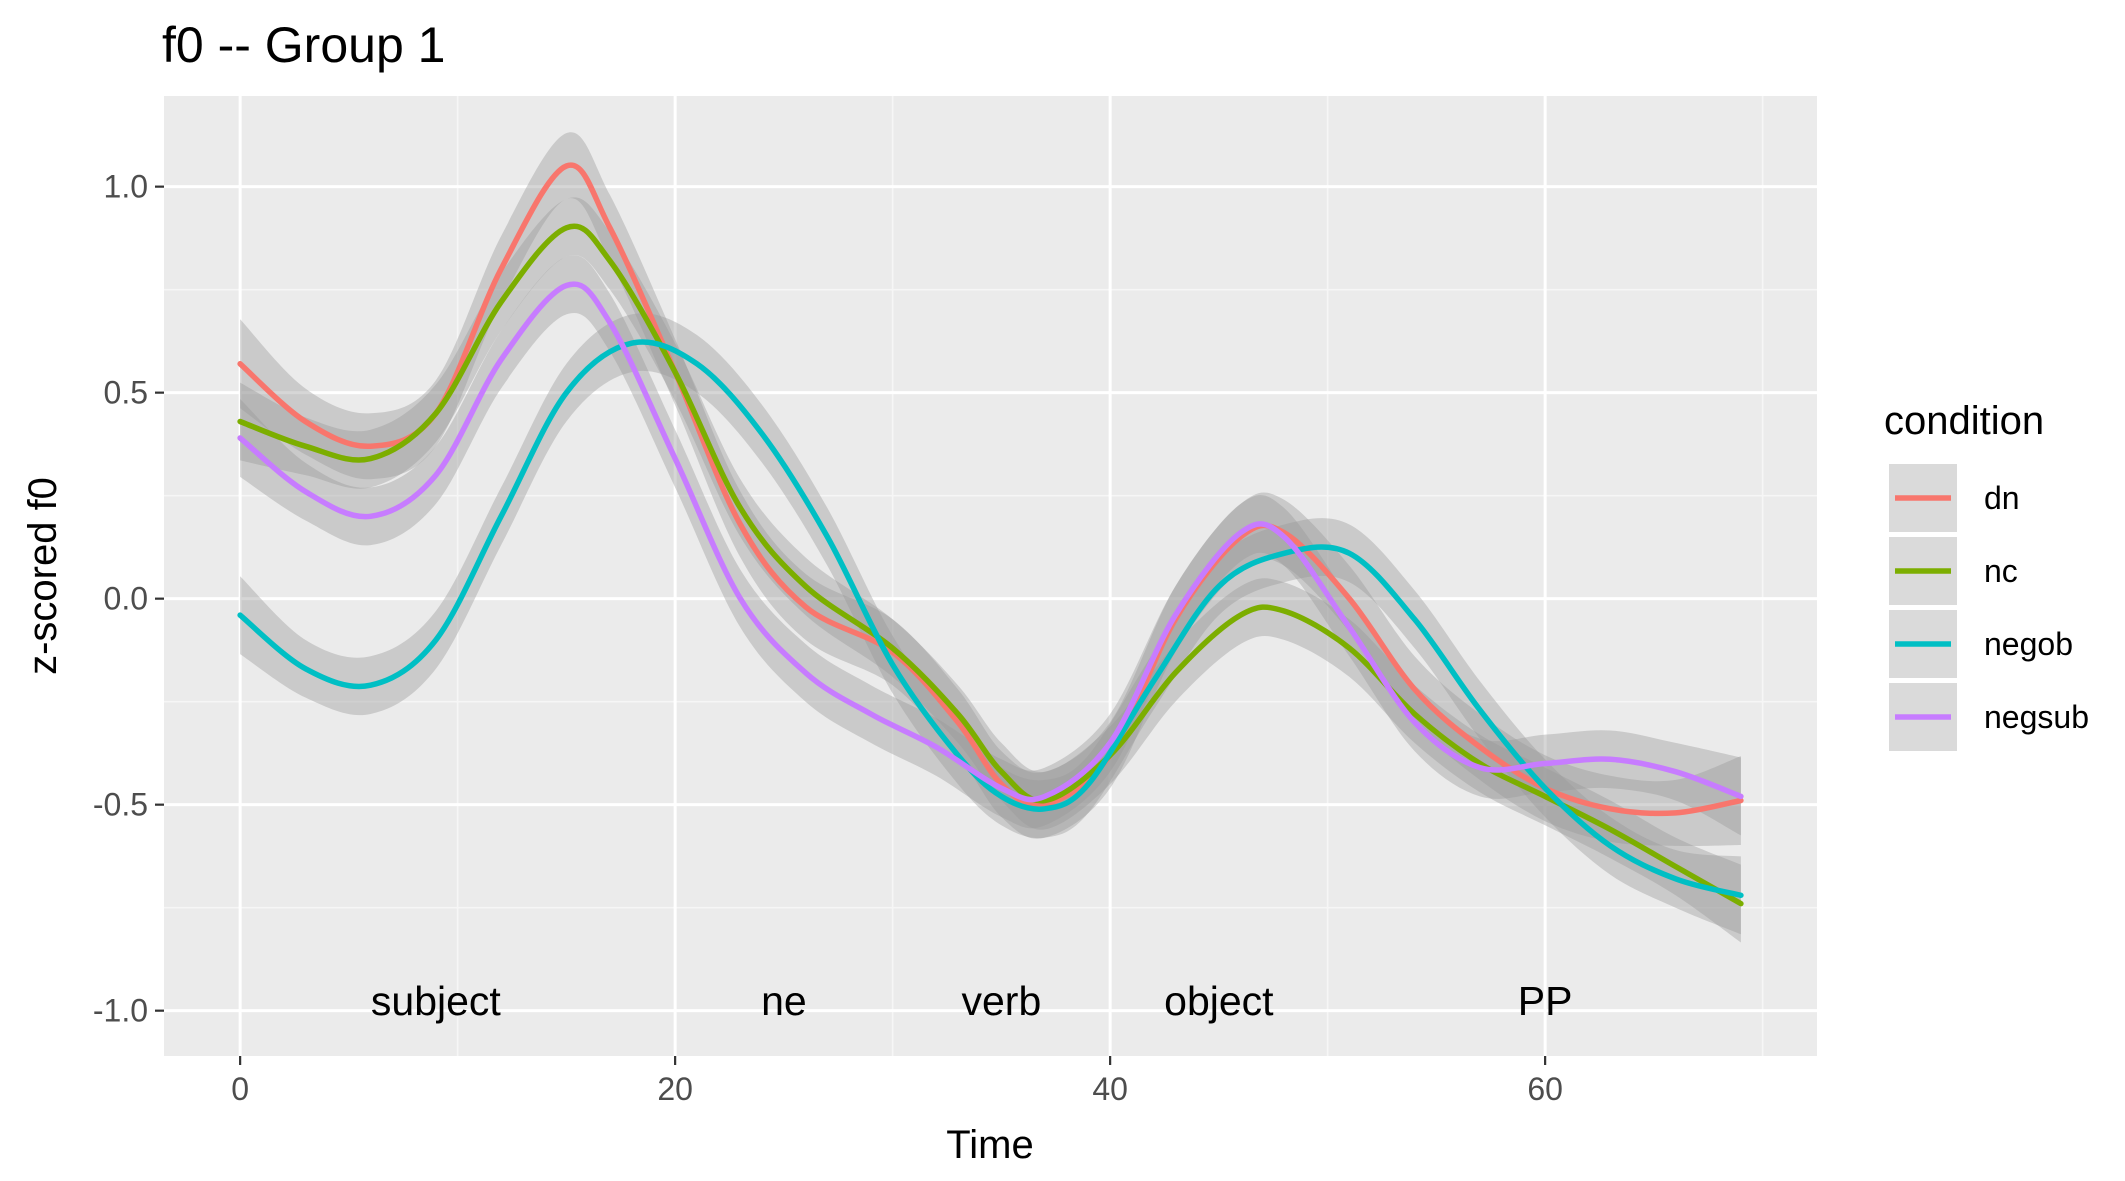 This screenshot has height=1181, width=2125. Describe the element at coordinates (120, 805) in the screenshot. I see `y-tick-label: -0.5` at that location.